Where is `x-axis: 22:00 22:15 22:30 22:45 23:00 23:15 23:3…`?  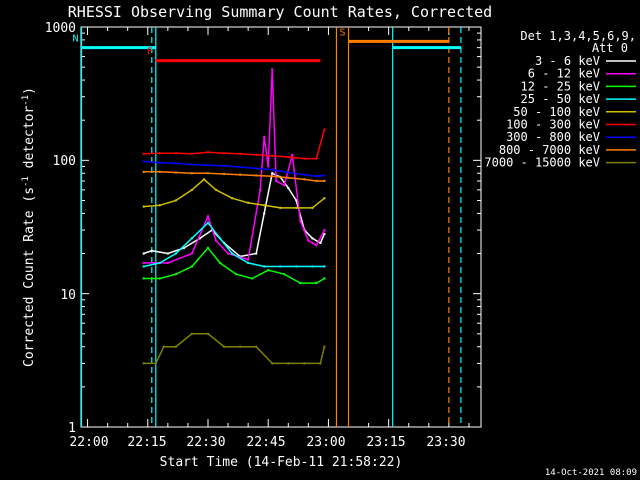 x-axis: 22:00 22:15 22:30 22:45 23:00 23:15 23:3… is located at coordinates (267, 452).